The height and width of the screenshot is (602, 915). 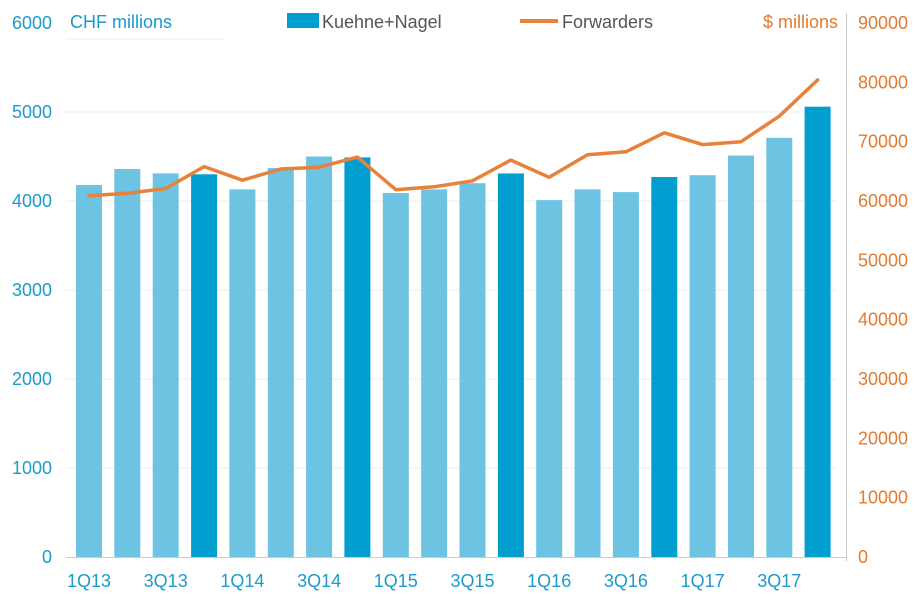 What do you see at coordinates (883, 438) in the screenshot?
I see `right-tick-label: 20000` at bounding box center [883, 438].